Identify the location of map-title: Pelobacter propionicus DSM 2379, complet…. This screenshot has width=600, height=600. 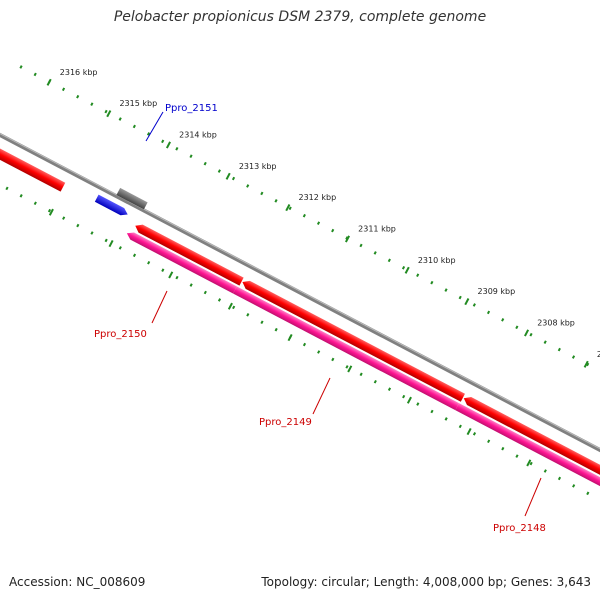
(300, 17).